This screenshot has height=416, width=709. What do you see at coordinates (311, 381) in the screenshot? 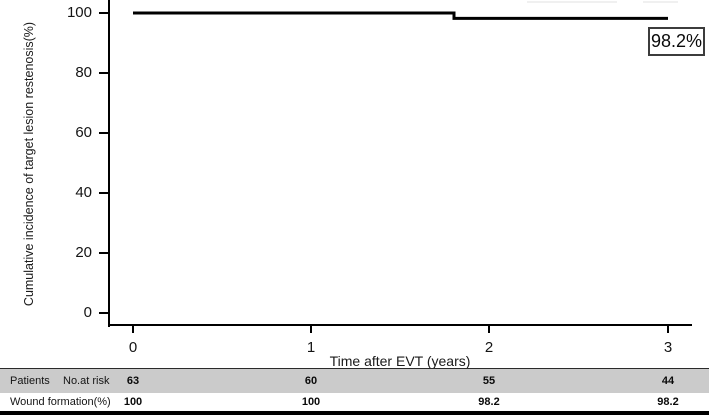
I see `risk-value-year1: 60` at bounding box center [311, 381].